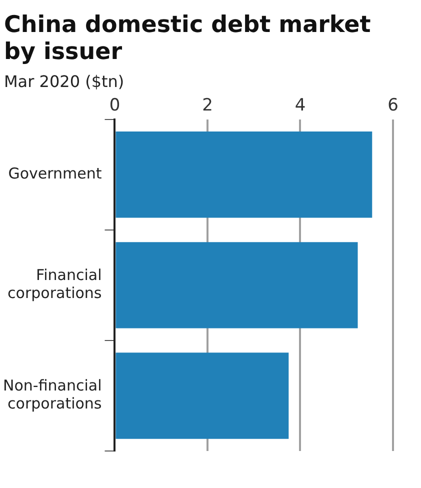 The width and height of the screenshot is (421, 488). I want to click on x-tick-label: 6, so click(393, 106).